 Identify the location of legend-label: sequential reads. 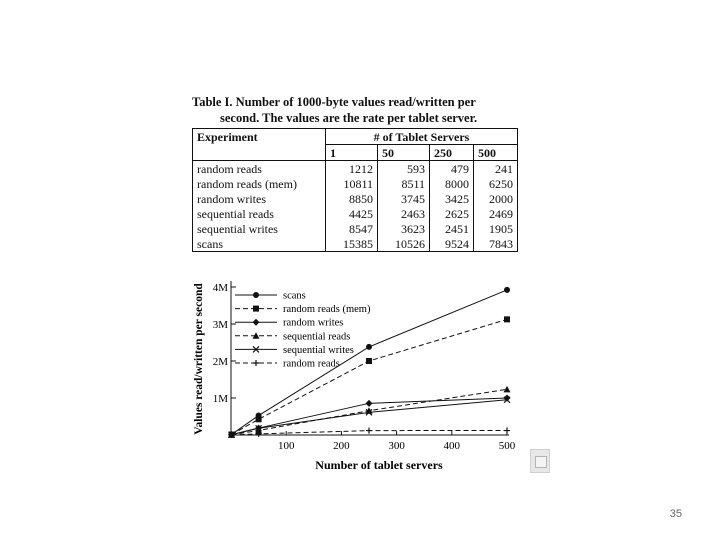
(316, 336).